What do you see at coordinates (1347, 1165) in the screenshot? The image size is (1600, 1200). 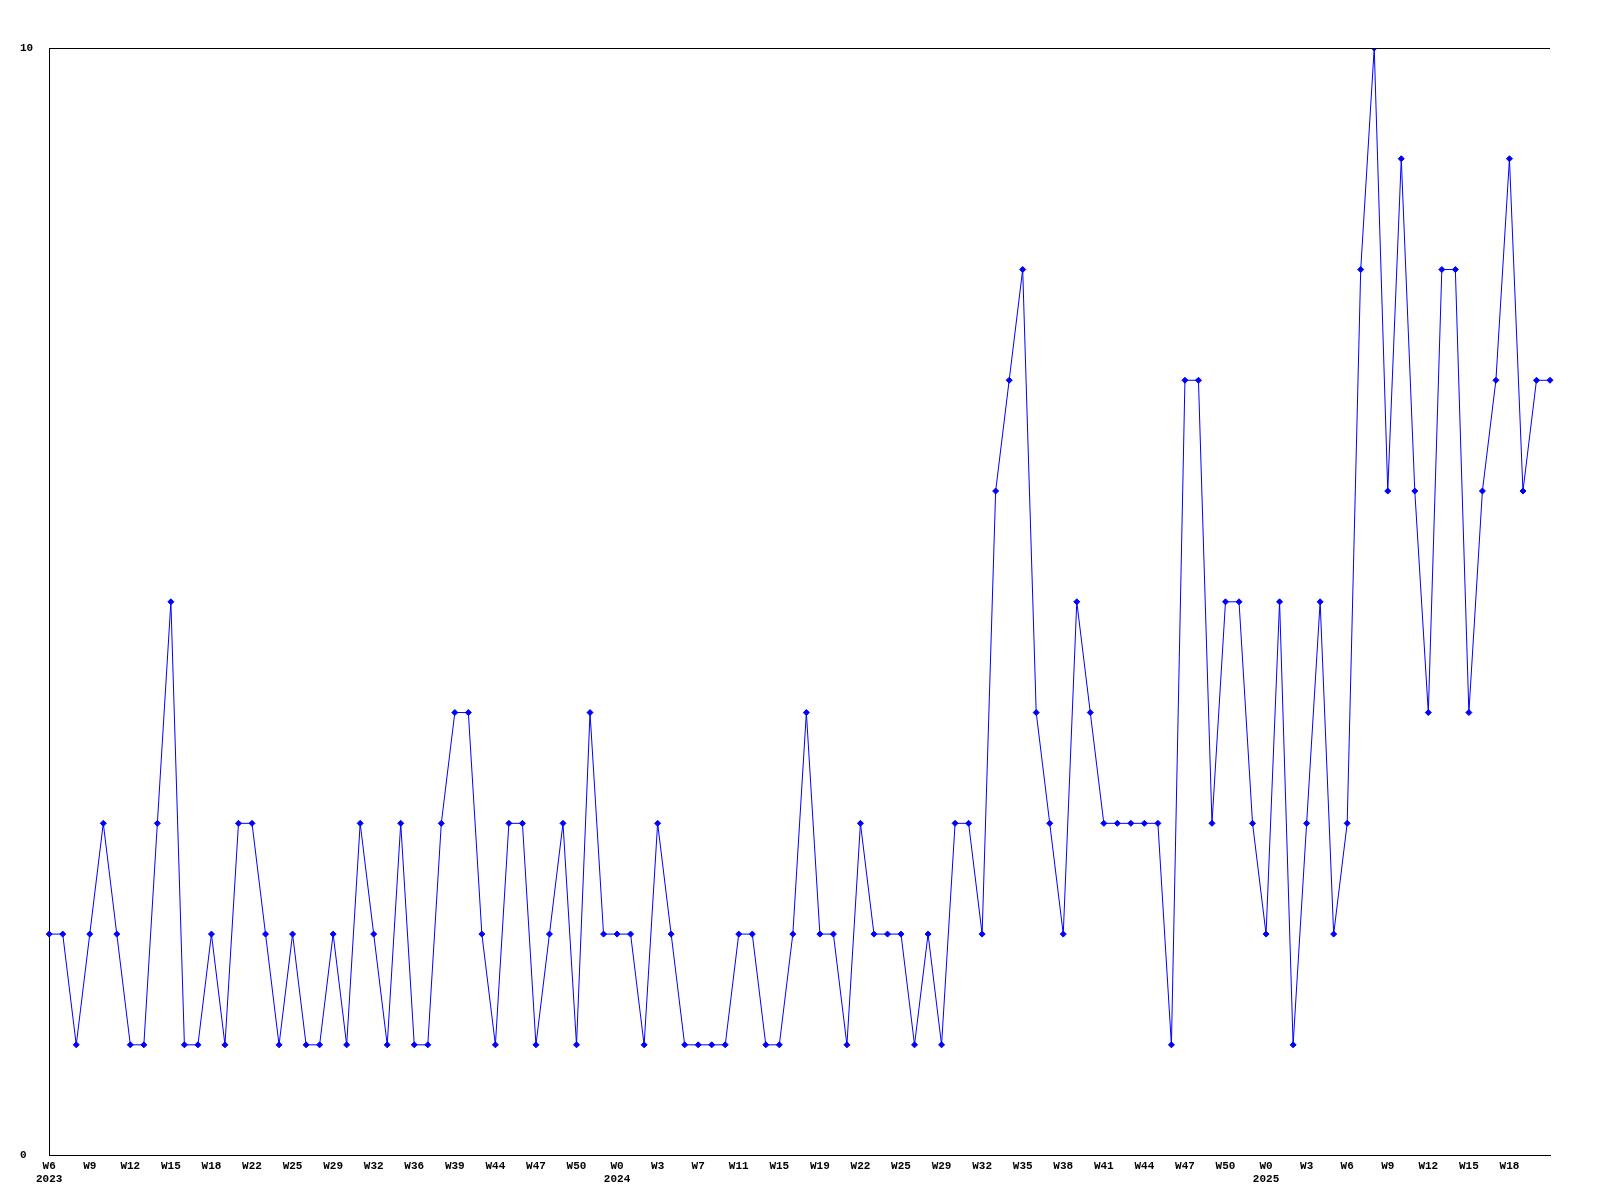 I see `x-tick-label: W6` at bounding box center [1347, 1165].